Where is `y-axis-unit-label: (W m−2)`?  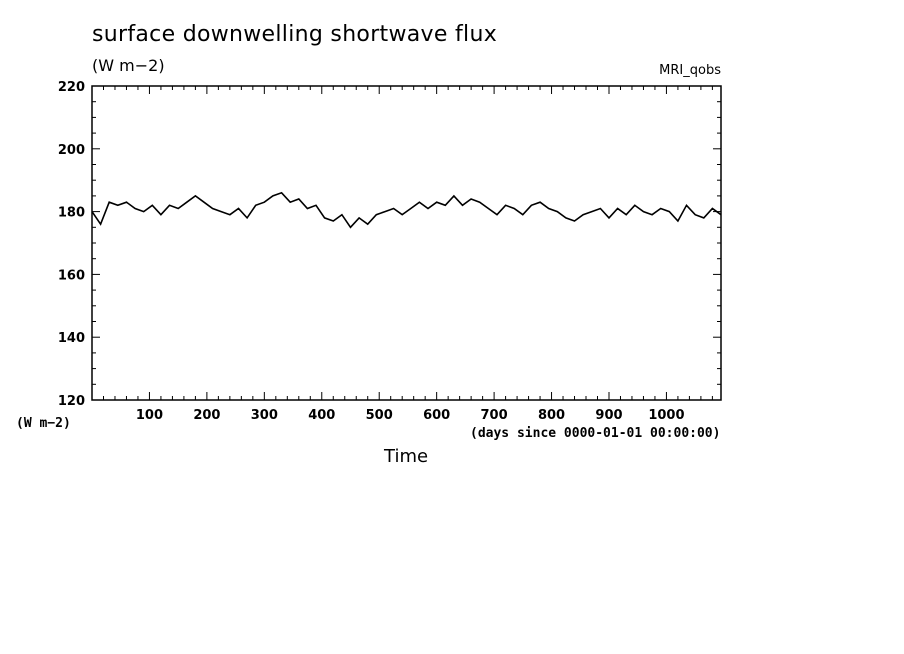 y-axis-unit-label: (W m−2) is located at coordinates (43, 423).